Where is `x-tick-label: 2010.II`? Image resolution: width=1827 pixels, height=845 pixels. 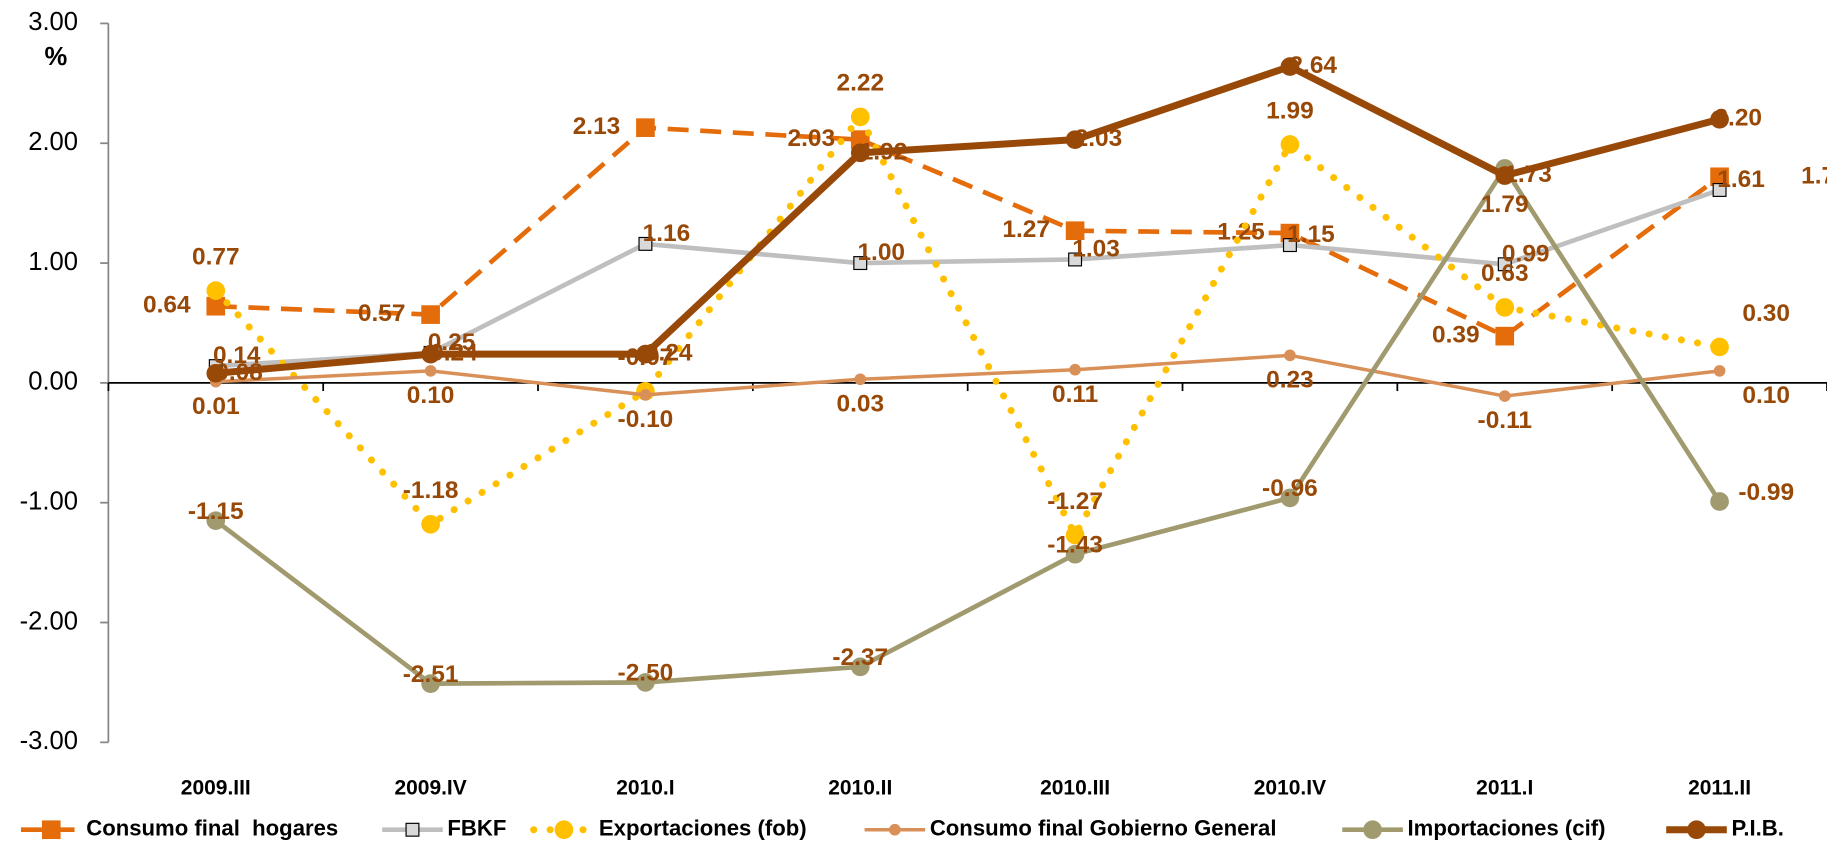
x-tick-label: 2010.II is located at coordinates (860, 787).